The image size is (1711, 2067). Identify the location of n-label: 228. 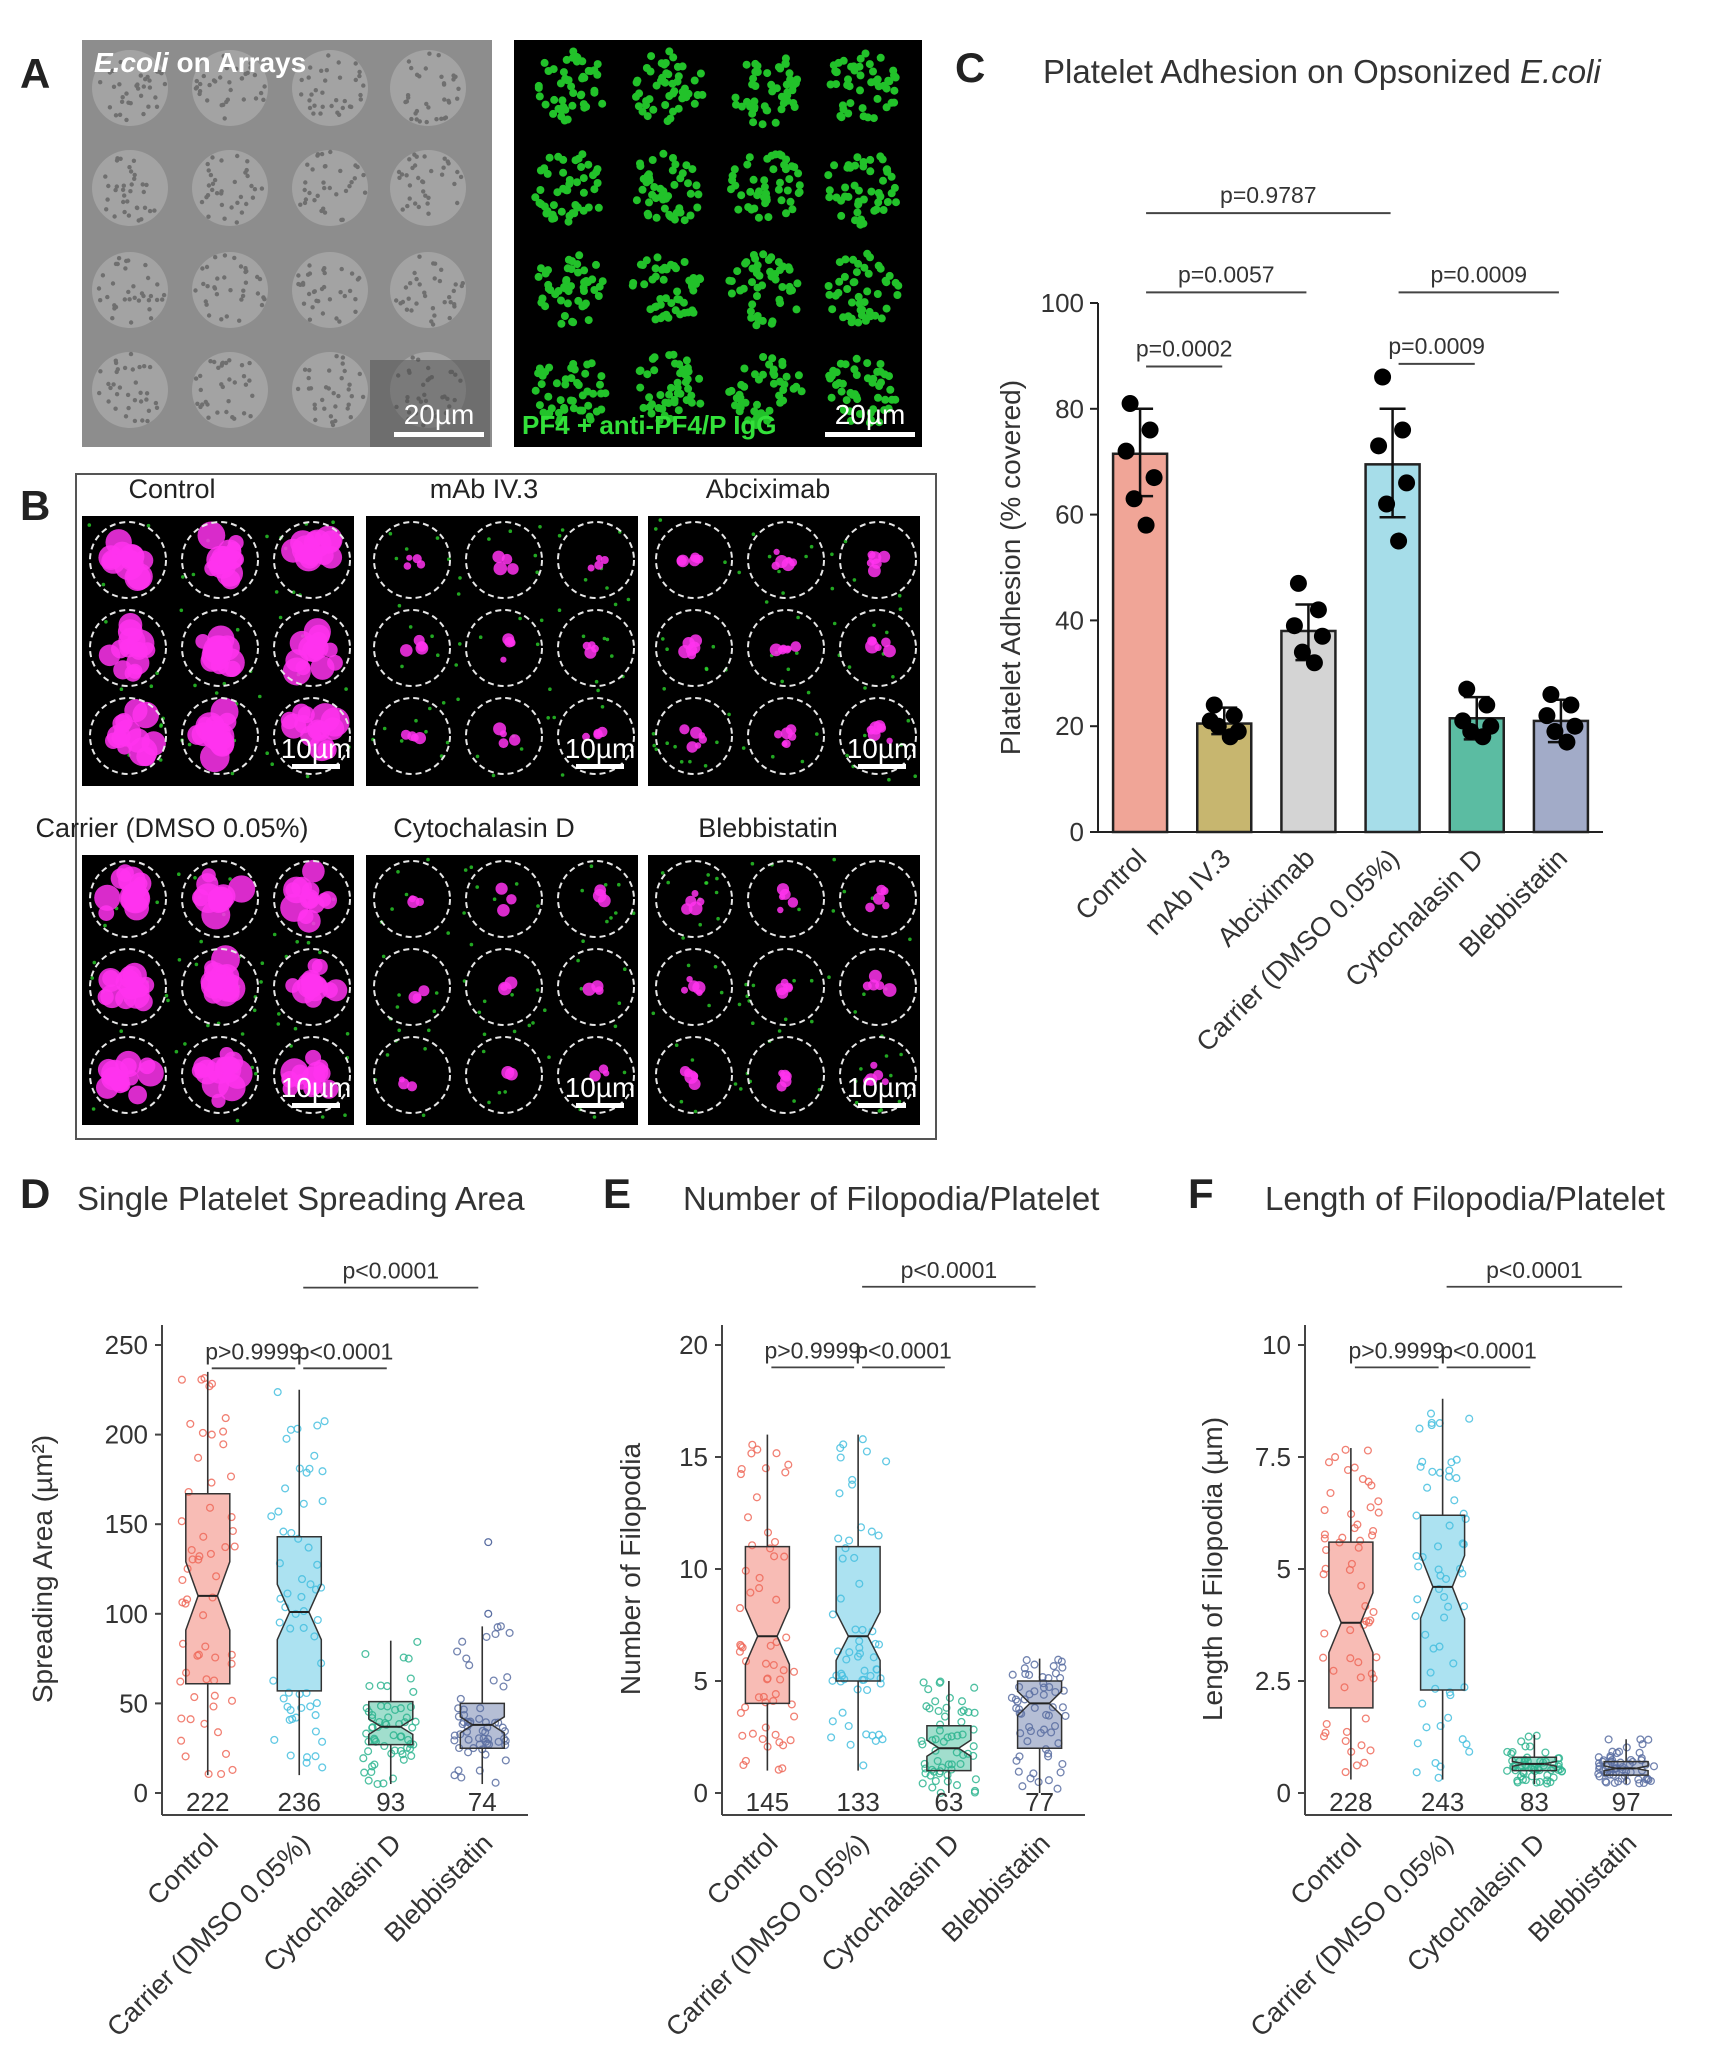
(1350, 1802).